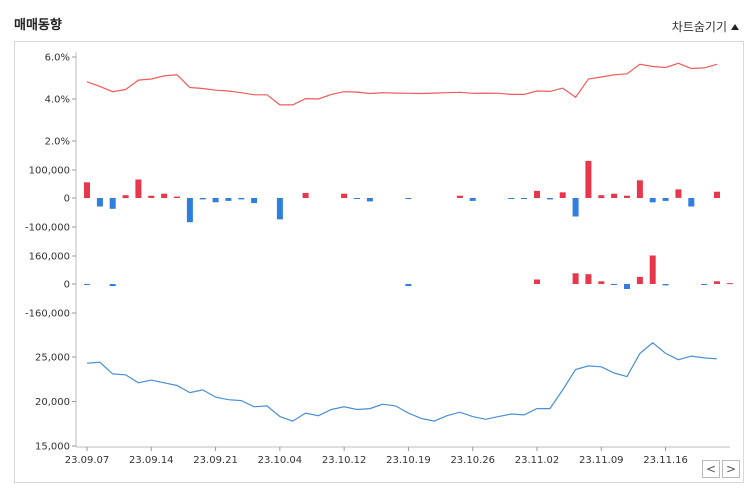 The width and height of the screenshot is (745, 492). What do you see at coordinates (665, 460) in the screenshot?
I see `x-tick-label: 23.11.16` at bounding box center [665, 460].